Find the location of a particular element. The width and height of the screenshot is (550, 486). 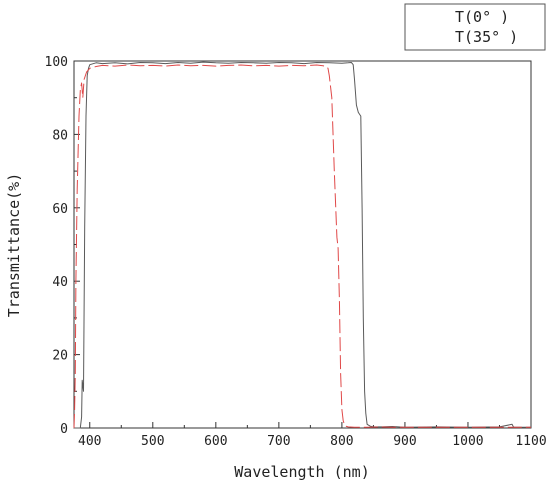

y-tick-label: 60 is located at coordinates (60, 209).